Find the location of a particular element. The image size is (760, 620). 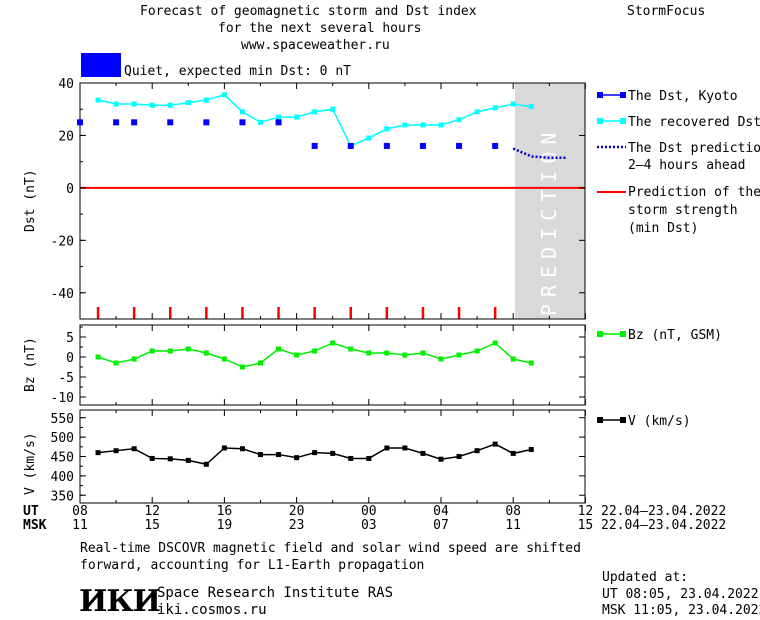

updated-ut: UT 08:05, 23.04.2022 is located at coordinates (680, 594).